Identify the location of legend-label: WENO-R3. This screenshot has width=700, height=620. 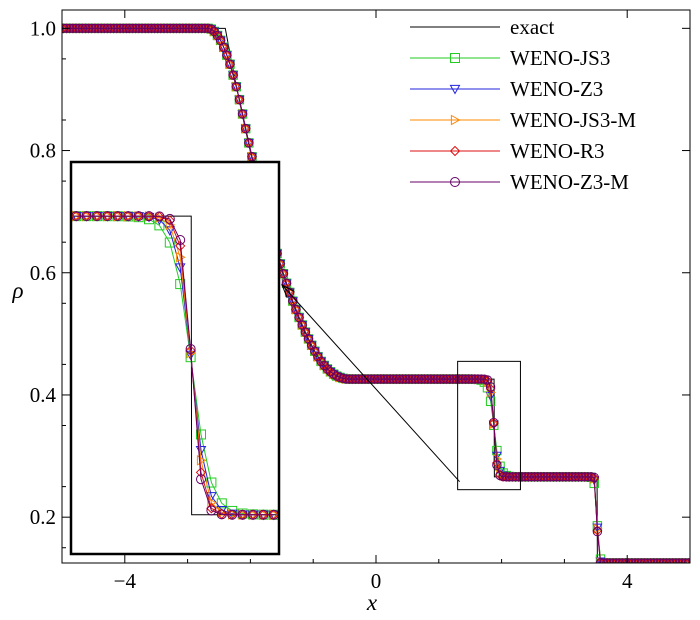
(557, 151).